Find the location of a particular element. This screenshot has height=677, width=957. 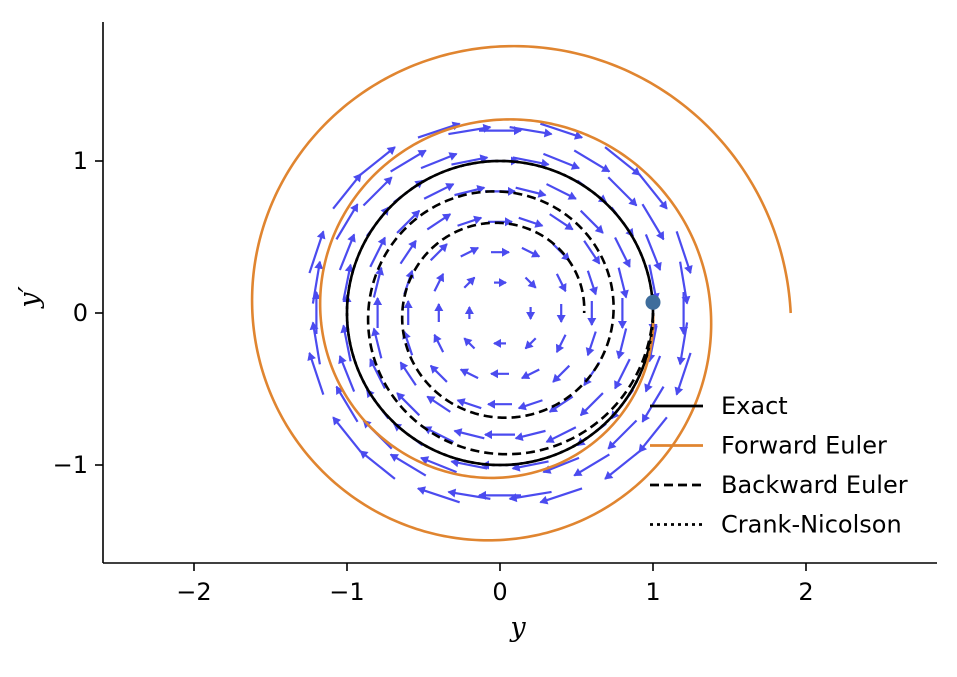

legend-entry: Exact is located at coordinates (719, 406).